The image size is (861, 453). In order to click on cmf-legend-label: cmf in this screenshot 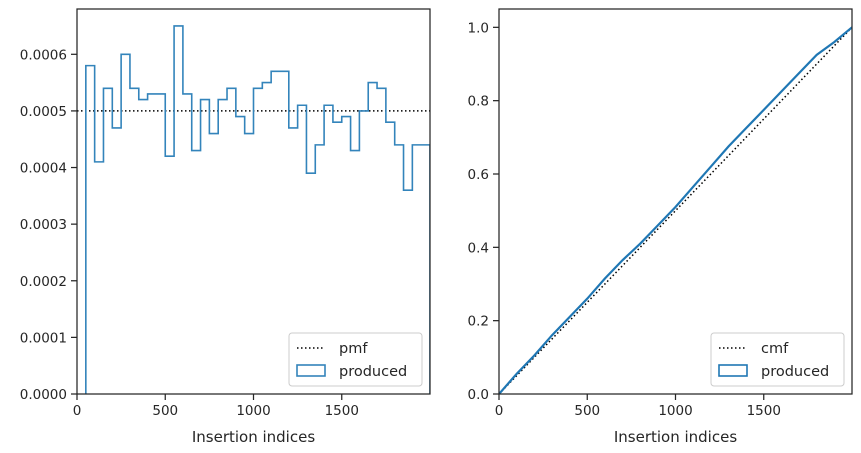, I will do `click(775, 349)`.